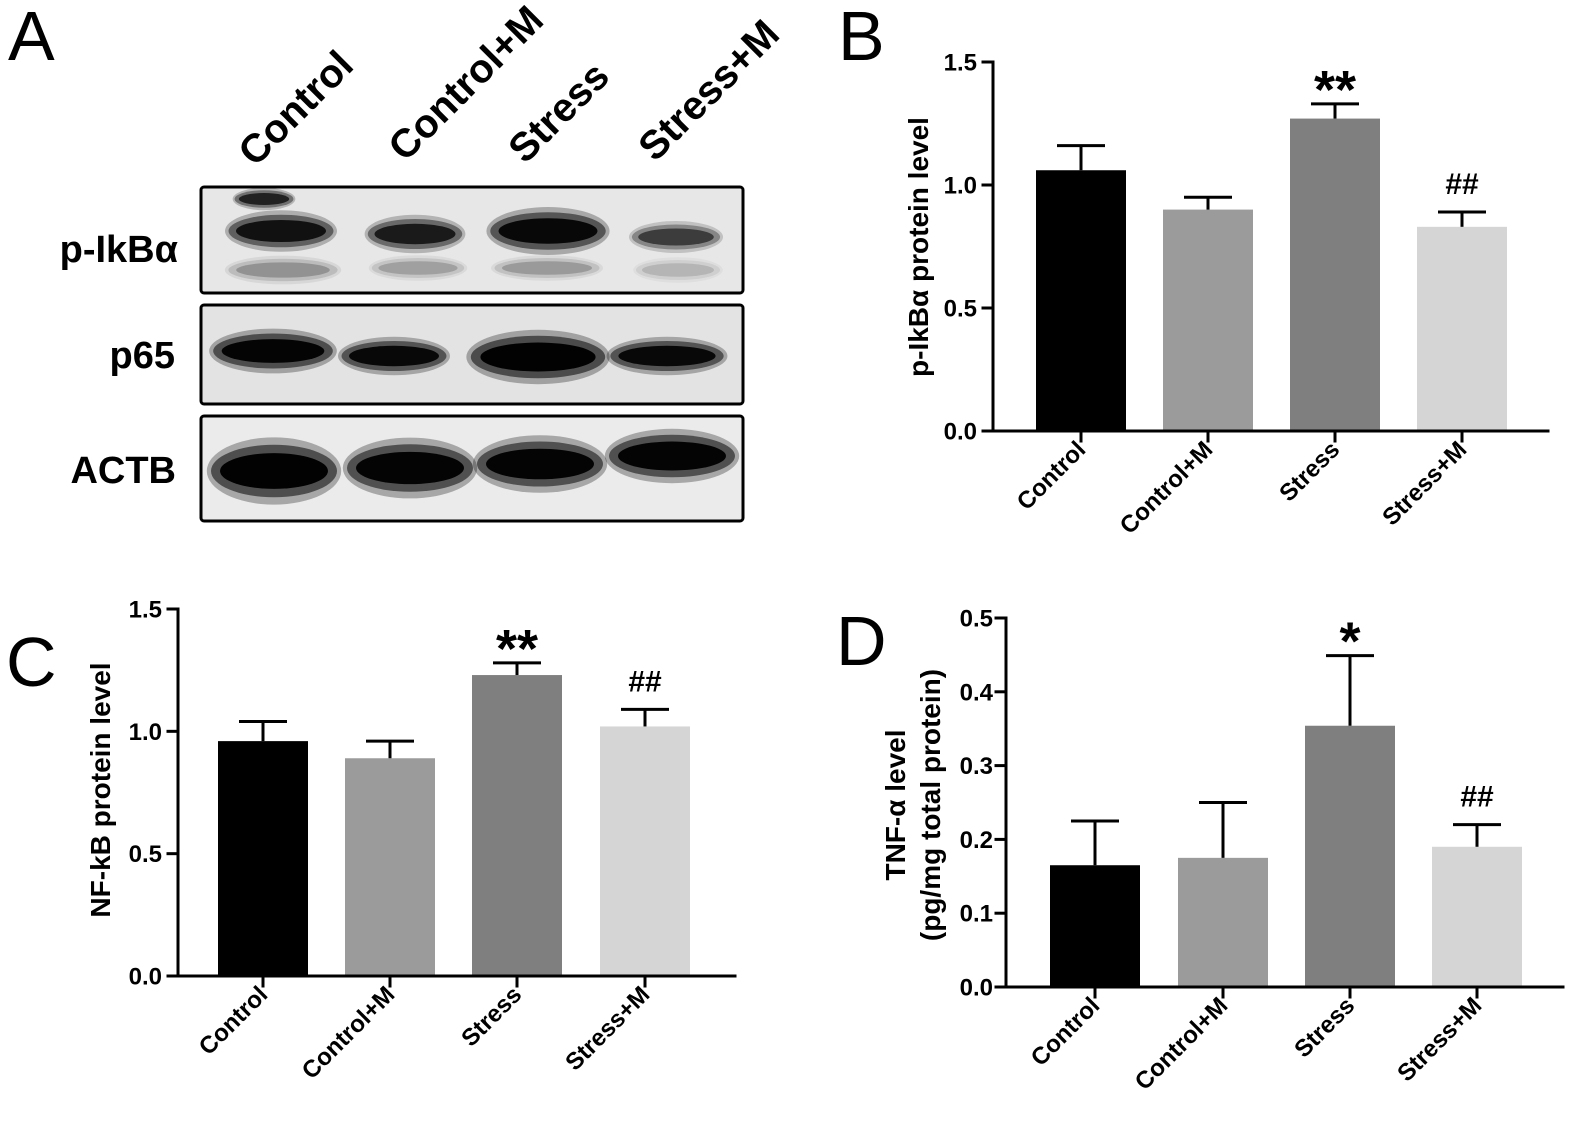 Image resolution: width=1575 pixels, height=1124 pixels. What do you see at coordinates (142, 356) in the screenshot?
I see `row-label-p65: p65` at bounding box center [142, 356].